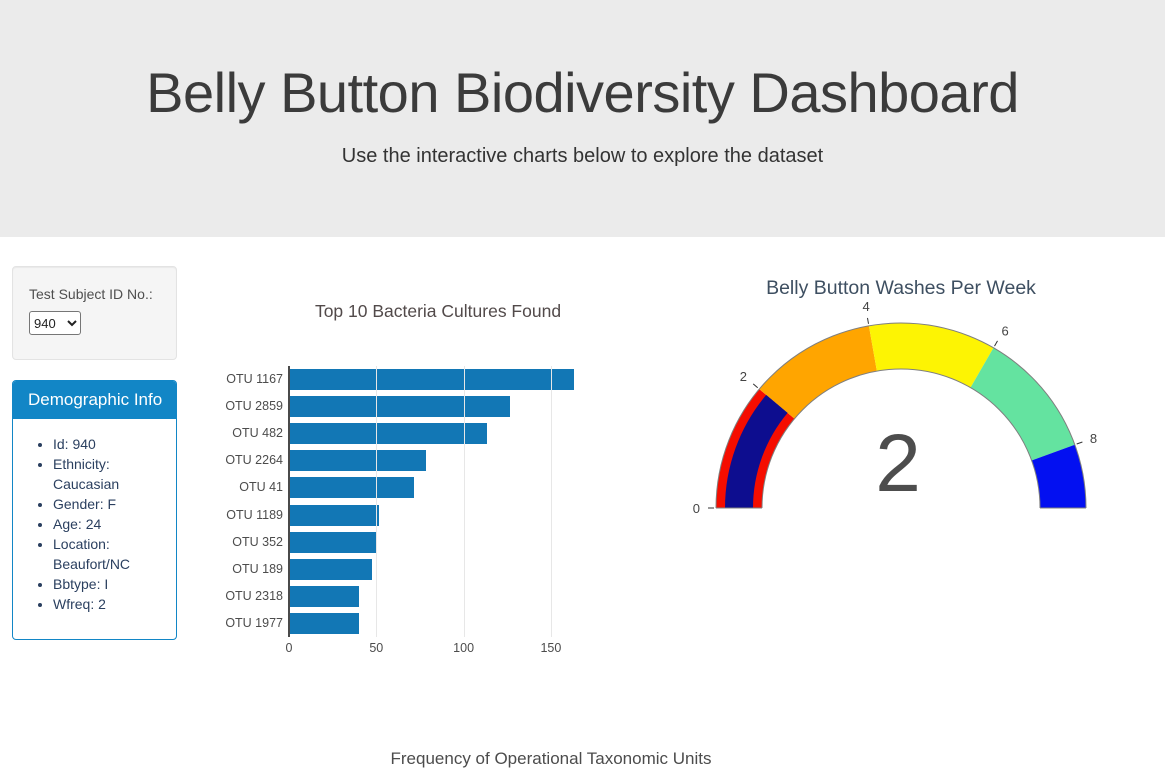 The width and height of the screenshot is (1165, 774). I want to click on gauge-tick-label: 4, so click(865, 306).